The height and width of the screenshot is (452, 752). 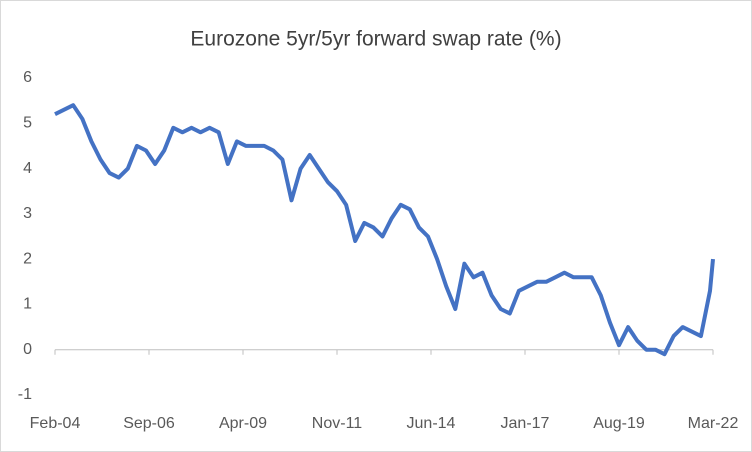 What do you see at coordinates (149, 423) in the screenshot?
I see `x-tick-label: Sep-06` at bounding box center [149, 423].